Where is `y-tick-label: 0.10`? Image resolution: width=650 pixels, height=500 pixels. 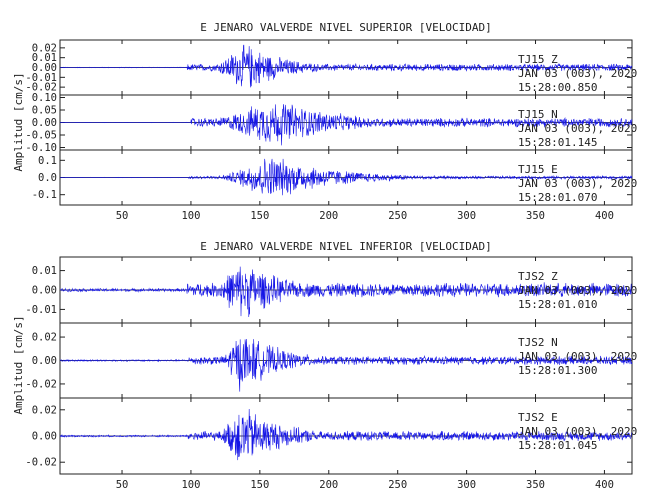 y-tick-label: 0.10 is located at coordinates (44, 98).